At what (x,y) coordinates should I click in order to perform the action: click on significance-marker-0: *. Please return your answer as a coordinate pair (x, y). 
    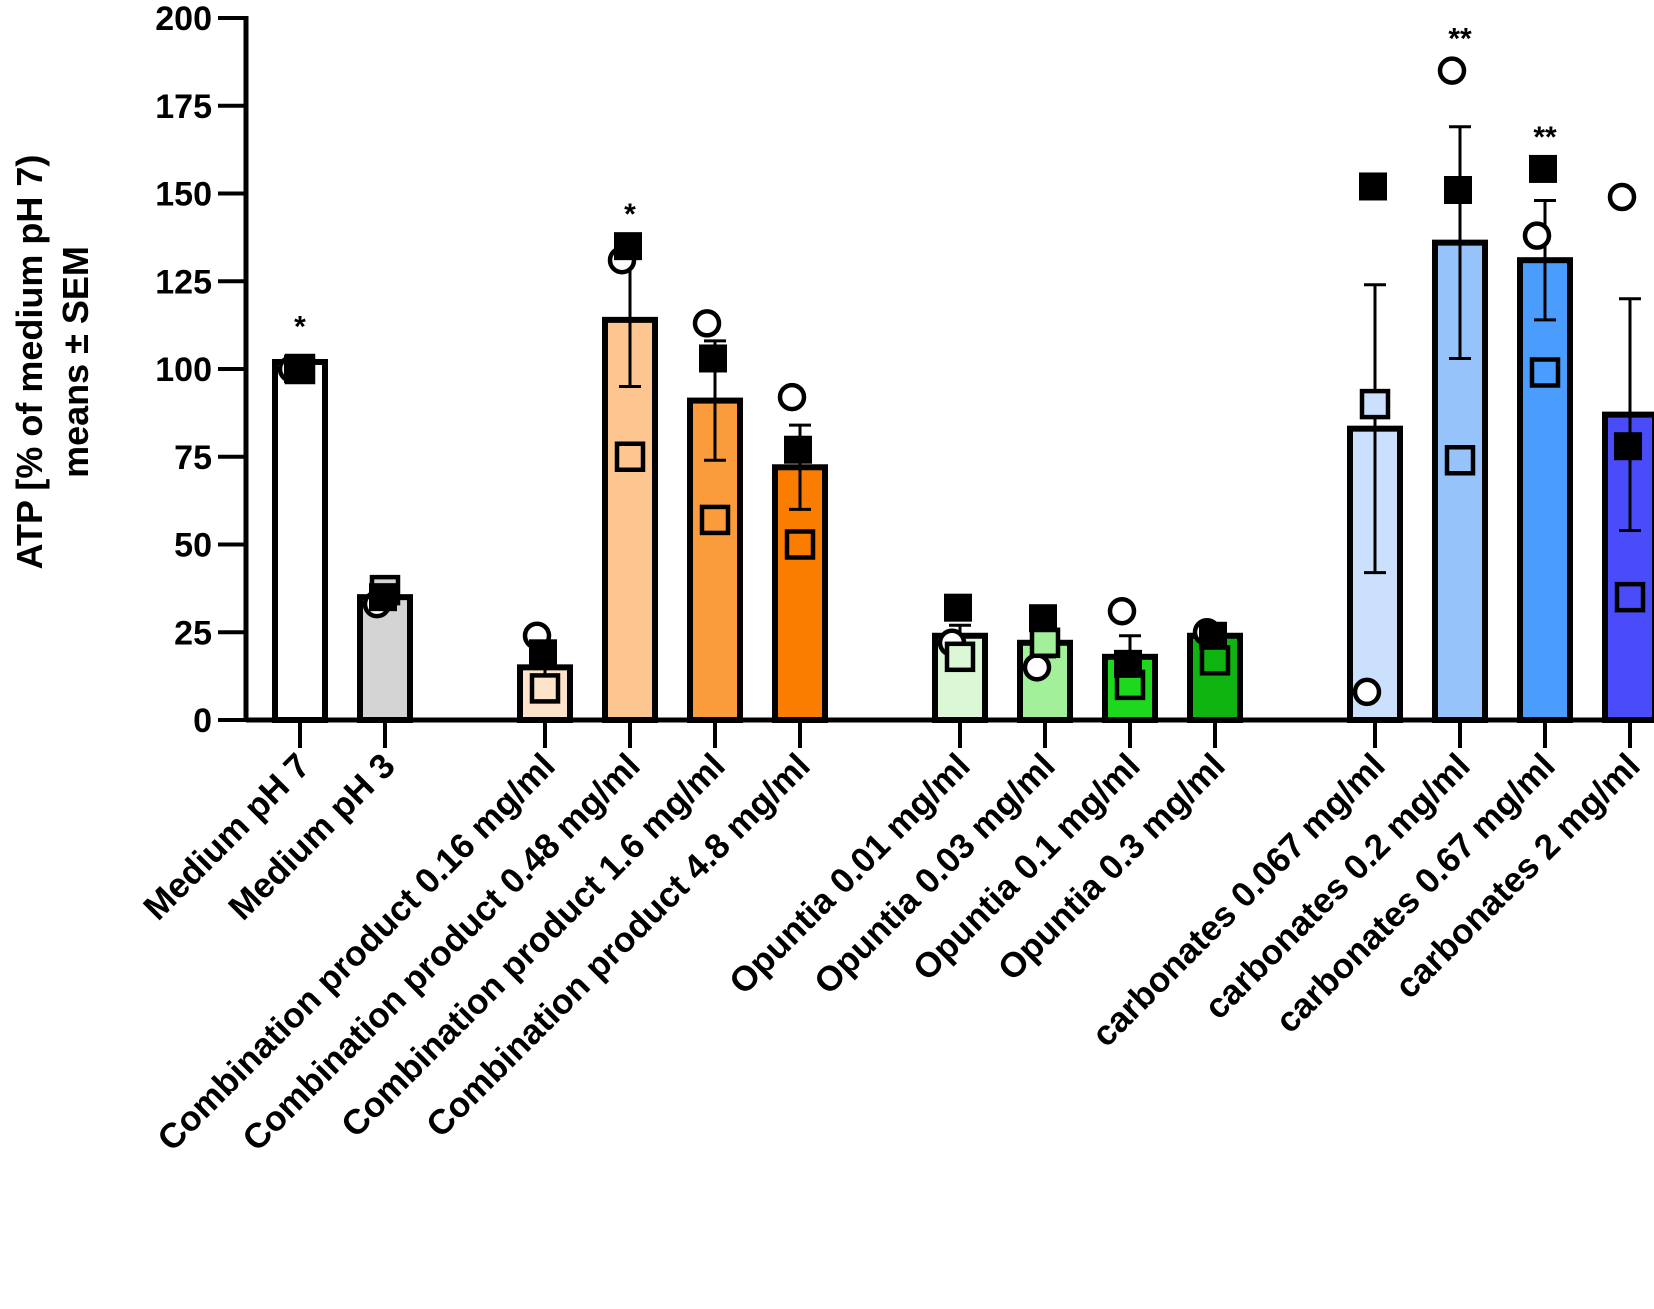
    Looking at the image, I should click on (300, 326).